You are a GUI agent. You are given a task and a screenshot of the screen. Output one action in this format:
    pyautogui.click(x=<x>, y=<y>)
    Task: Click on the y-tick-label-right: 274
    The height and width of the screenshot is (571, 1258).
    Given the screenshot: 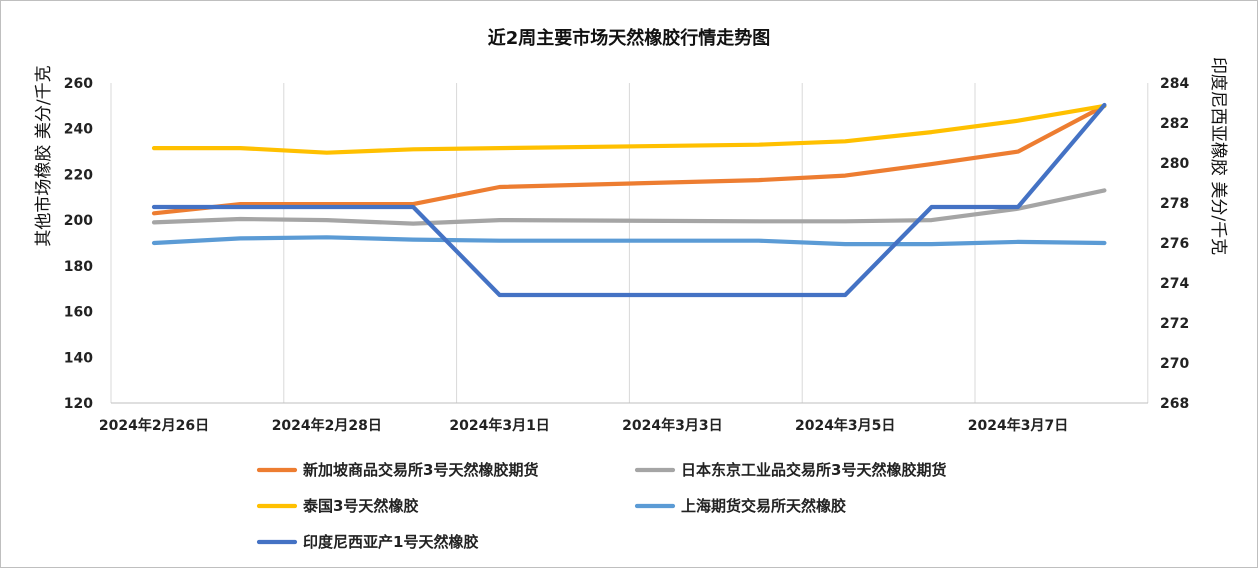 What is the action you would take?
    pyautogui.click(x=1174, y=284)
    